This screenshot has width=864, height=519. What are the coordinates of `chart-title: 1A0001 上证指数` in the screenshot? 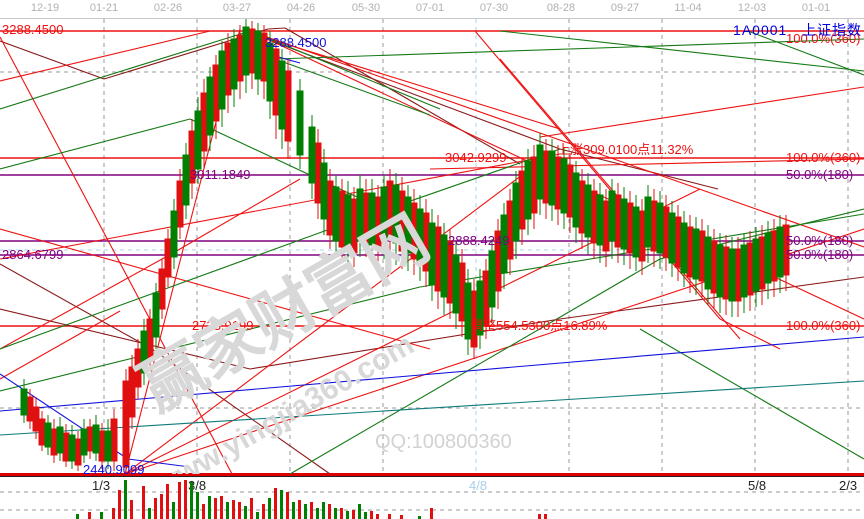 It's located at (797, 30).